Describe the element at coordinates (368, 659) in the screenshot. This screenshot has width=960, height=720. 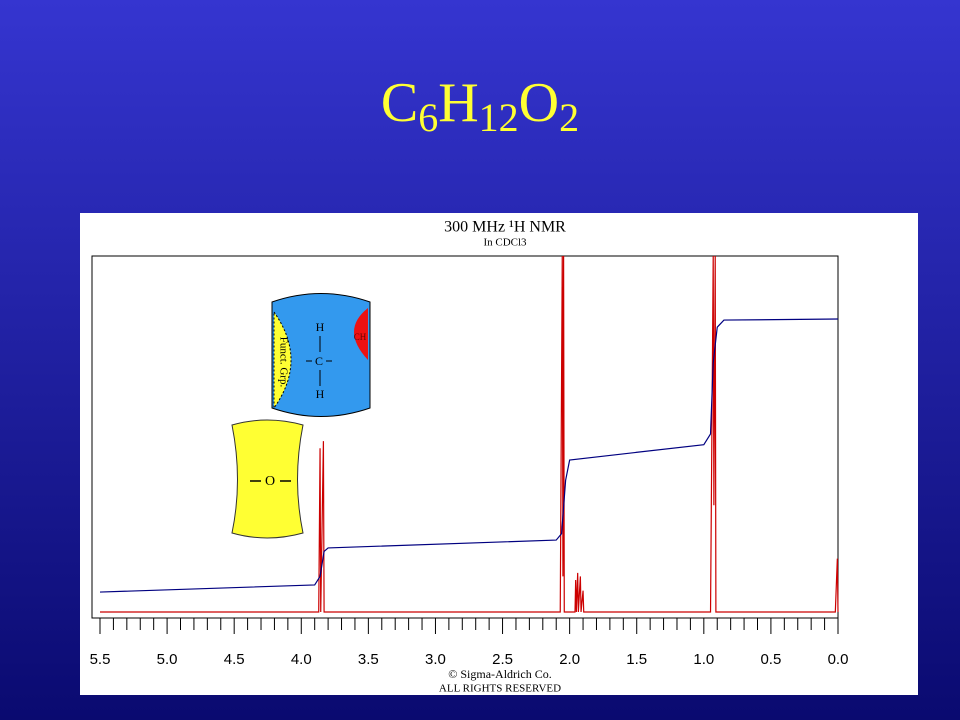
I see `x-tick-label: 3.5` at that location.